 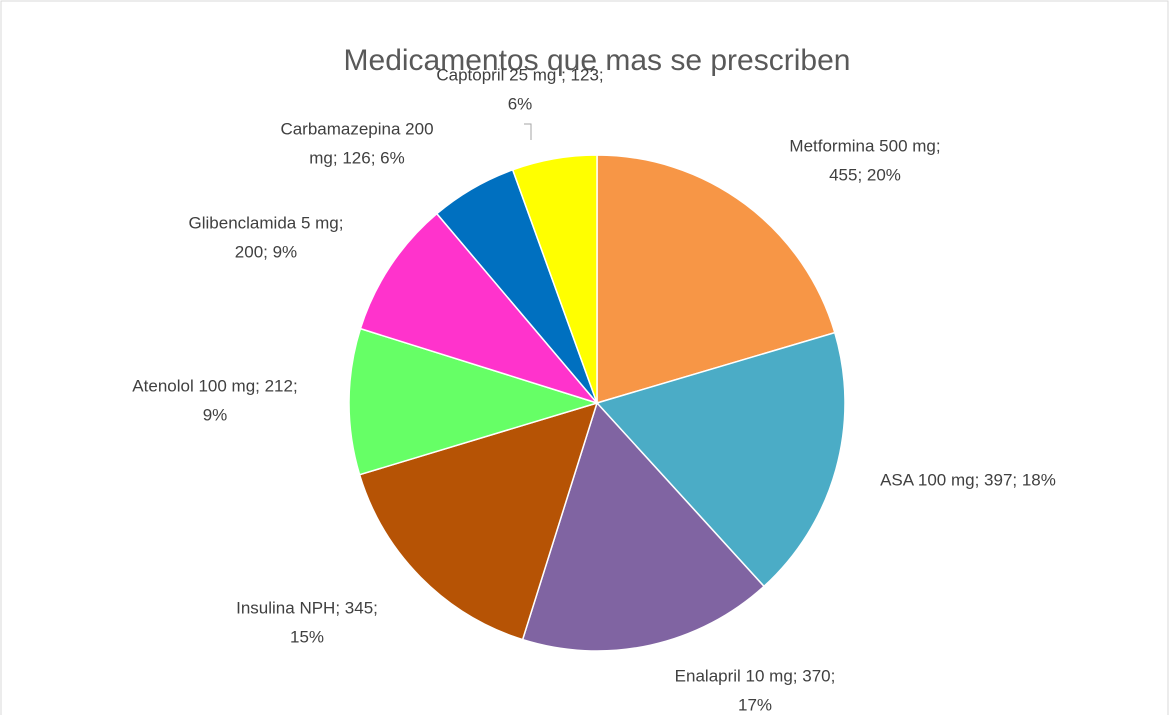 What do you see at coordinates (266, 251) in the screenshot?
I see `data-label: 200; 9%` at bounding box center [266, 251].